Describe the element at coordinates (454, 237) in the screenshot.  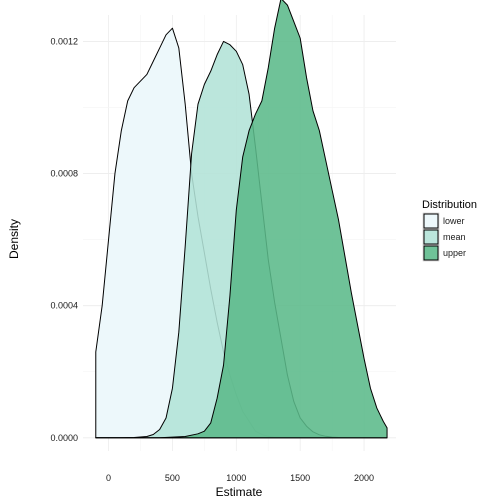
I see `legend-label-mean: mean` at that location.